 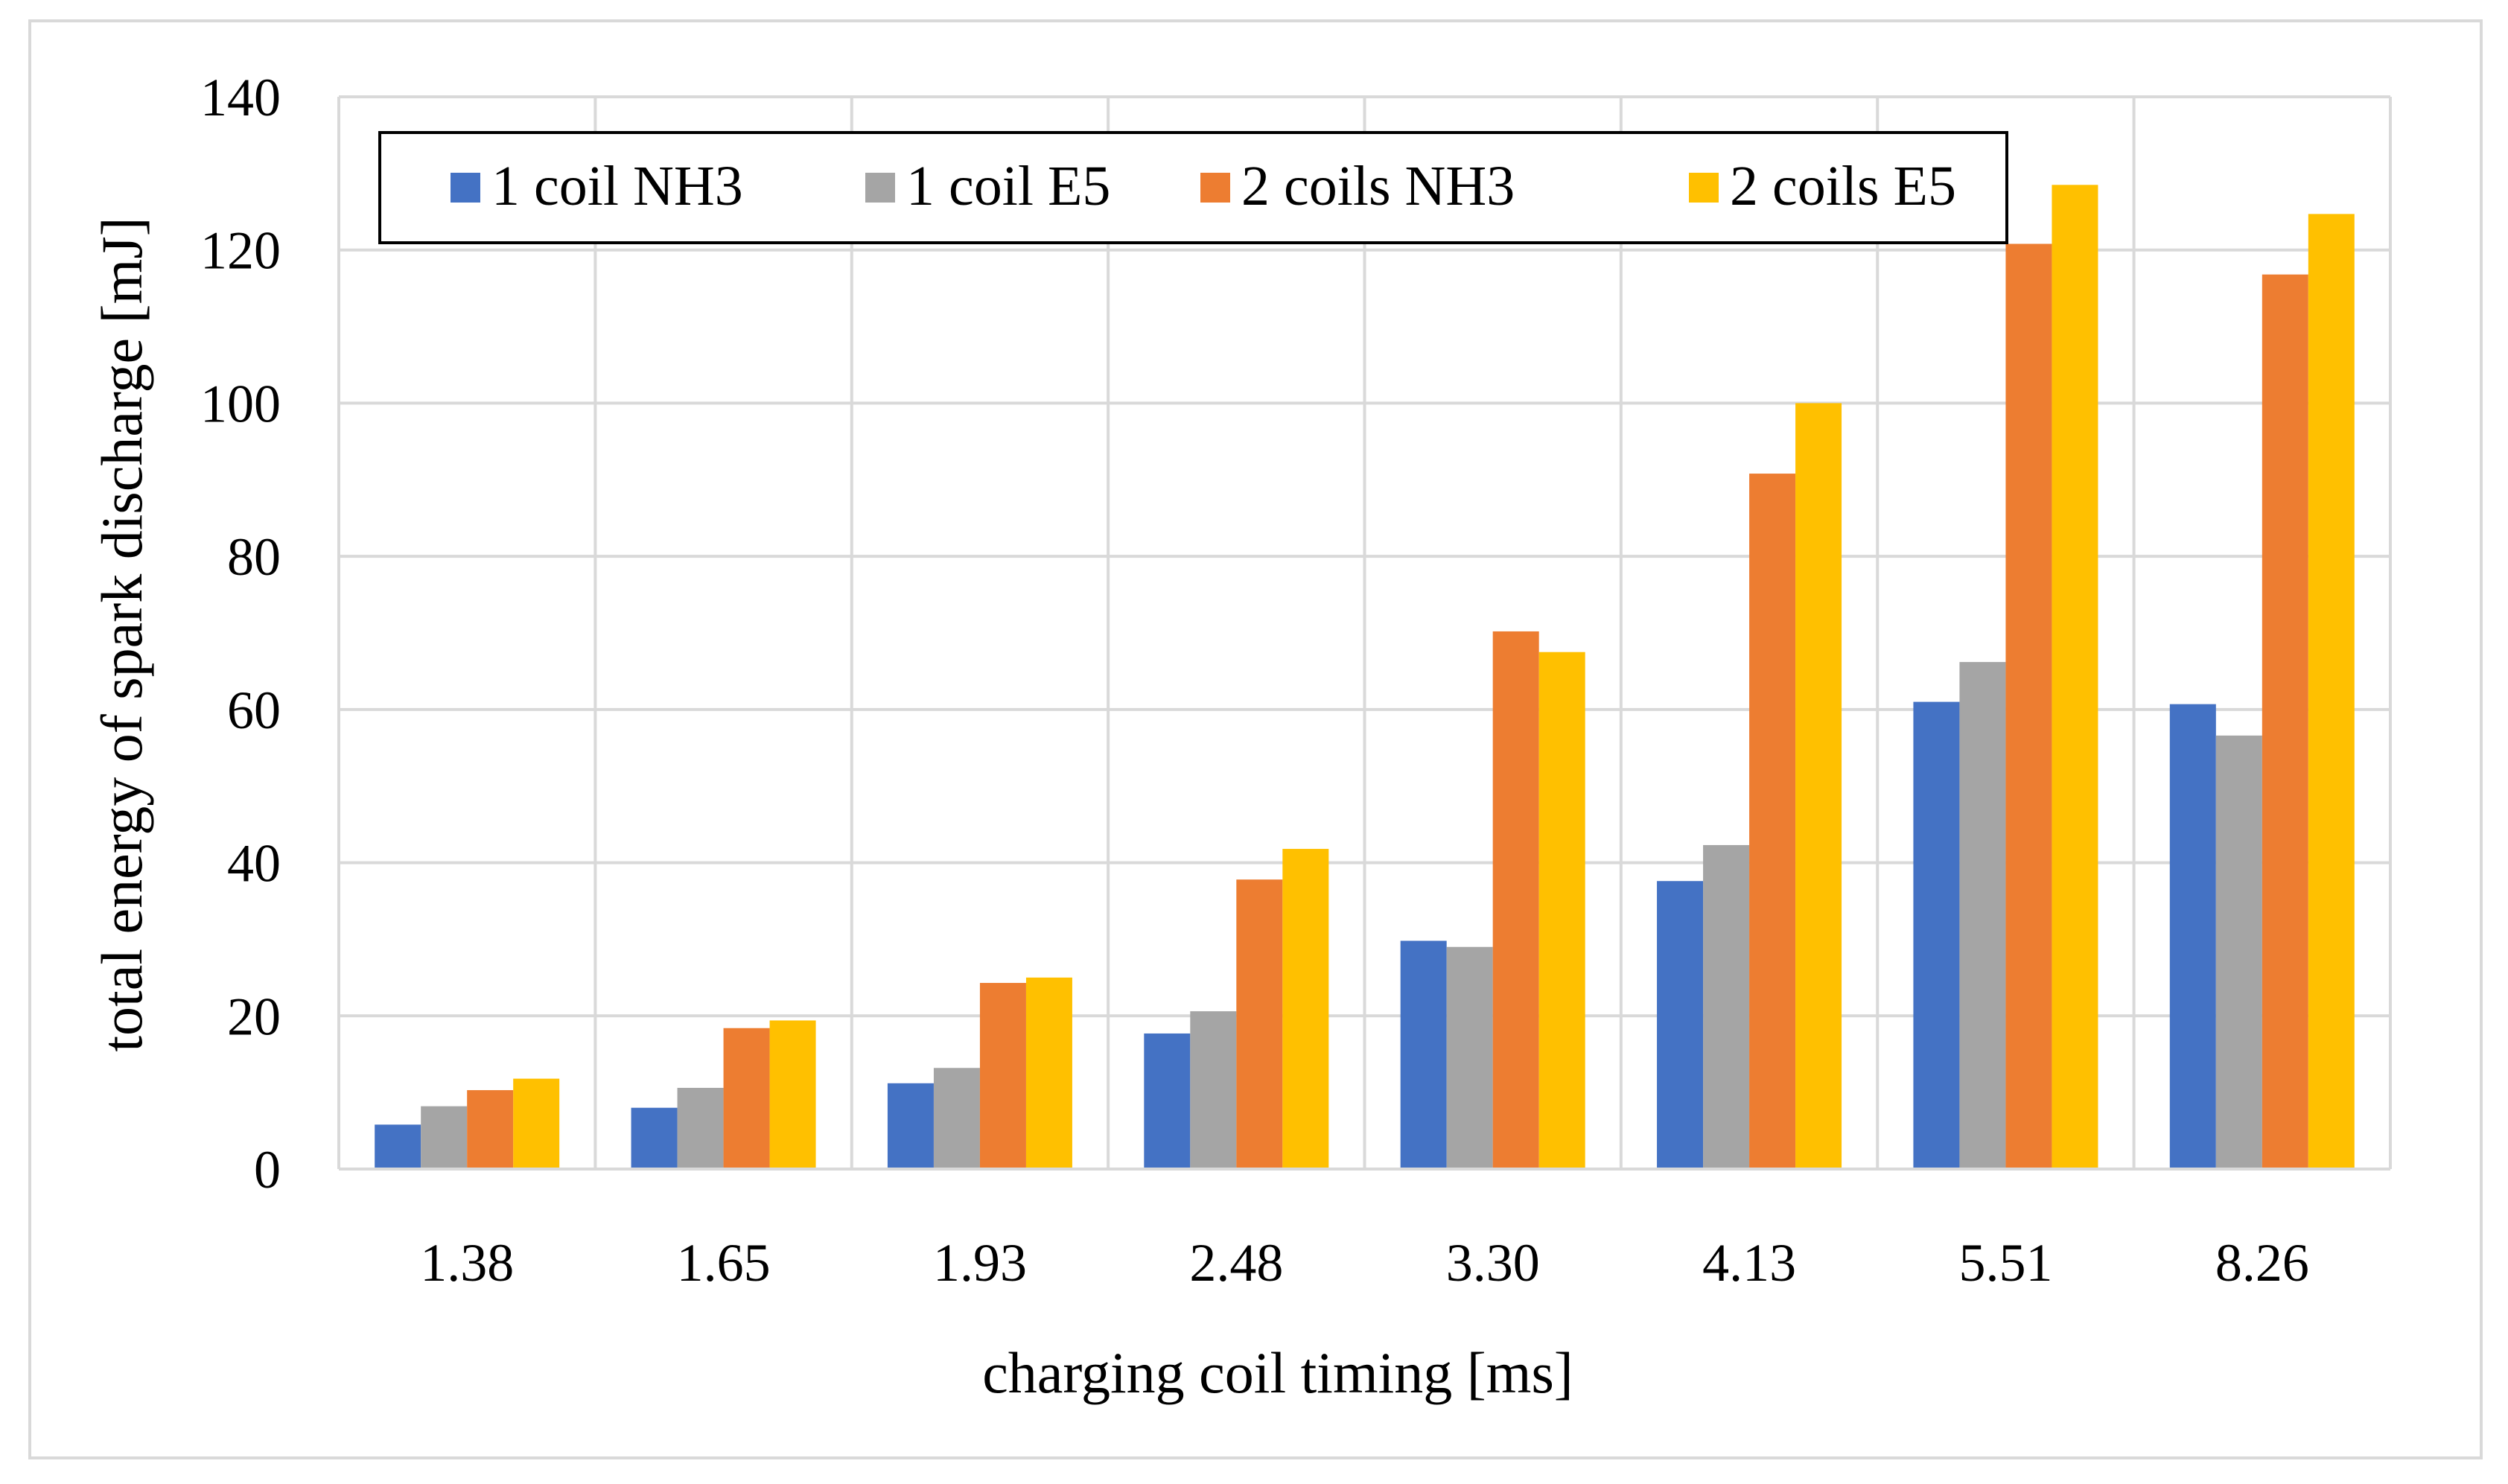 I want to click on y-tick-label: 80, so click(x=254, y=557).